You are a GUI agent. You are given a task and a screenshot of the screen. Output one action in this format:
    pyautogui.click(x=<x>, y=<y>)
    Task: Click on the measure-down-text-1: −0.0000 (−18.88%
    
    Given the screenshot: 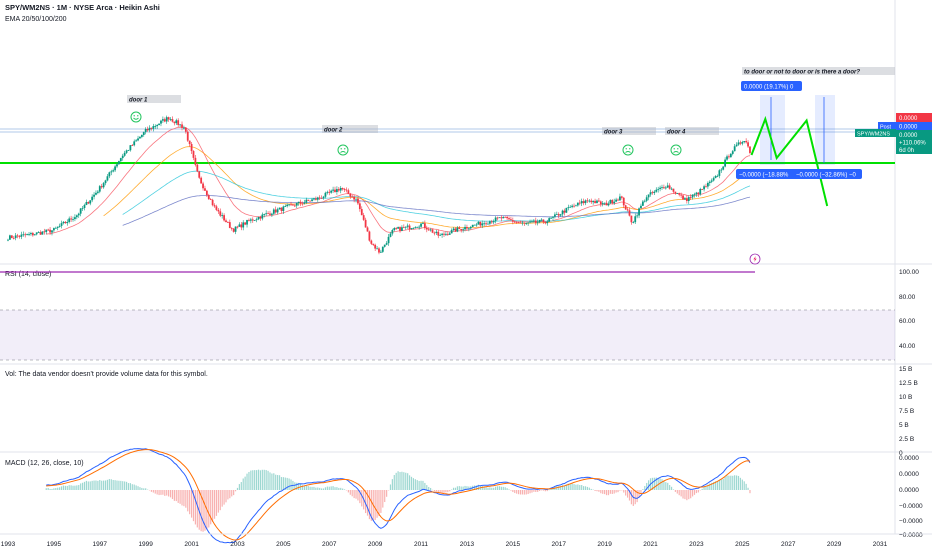 What is the action you would take?
    pyautogui.click(x=764, y=176)
    